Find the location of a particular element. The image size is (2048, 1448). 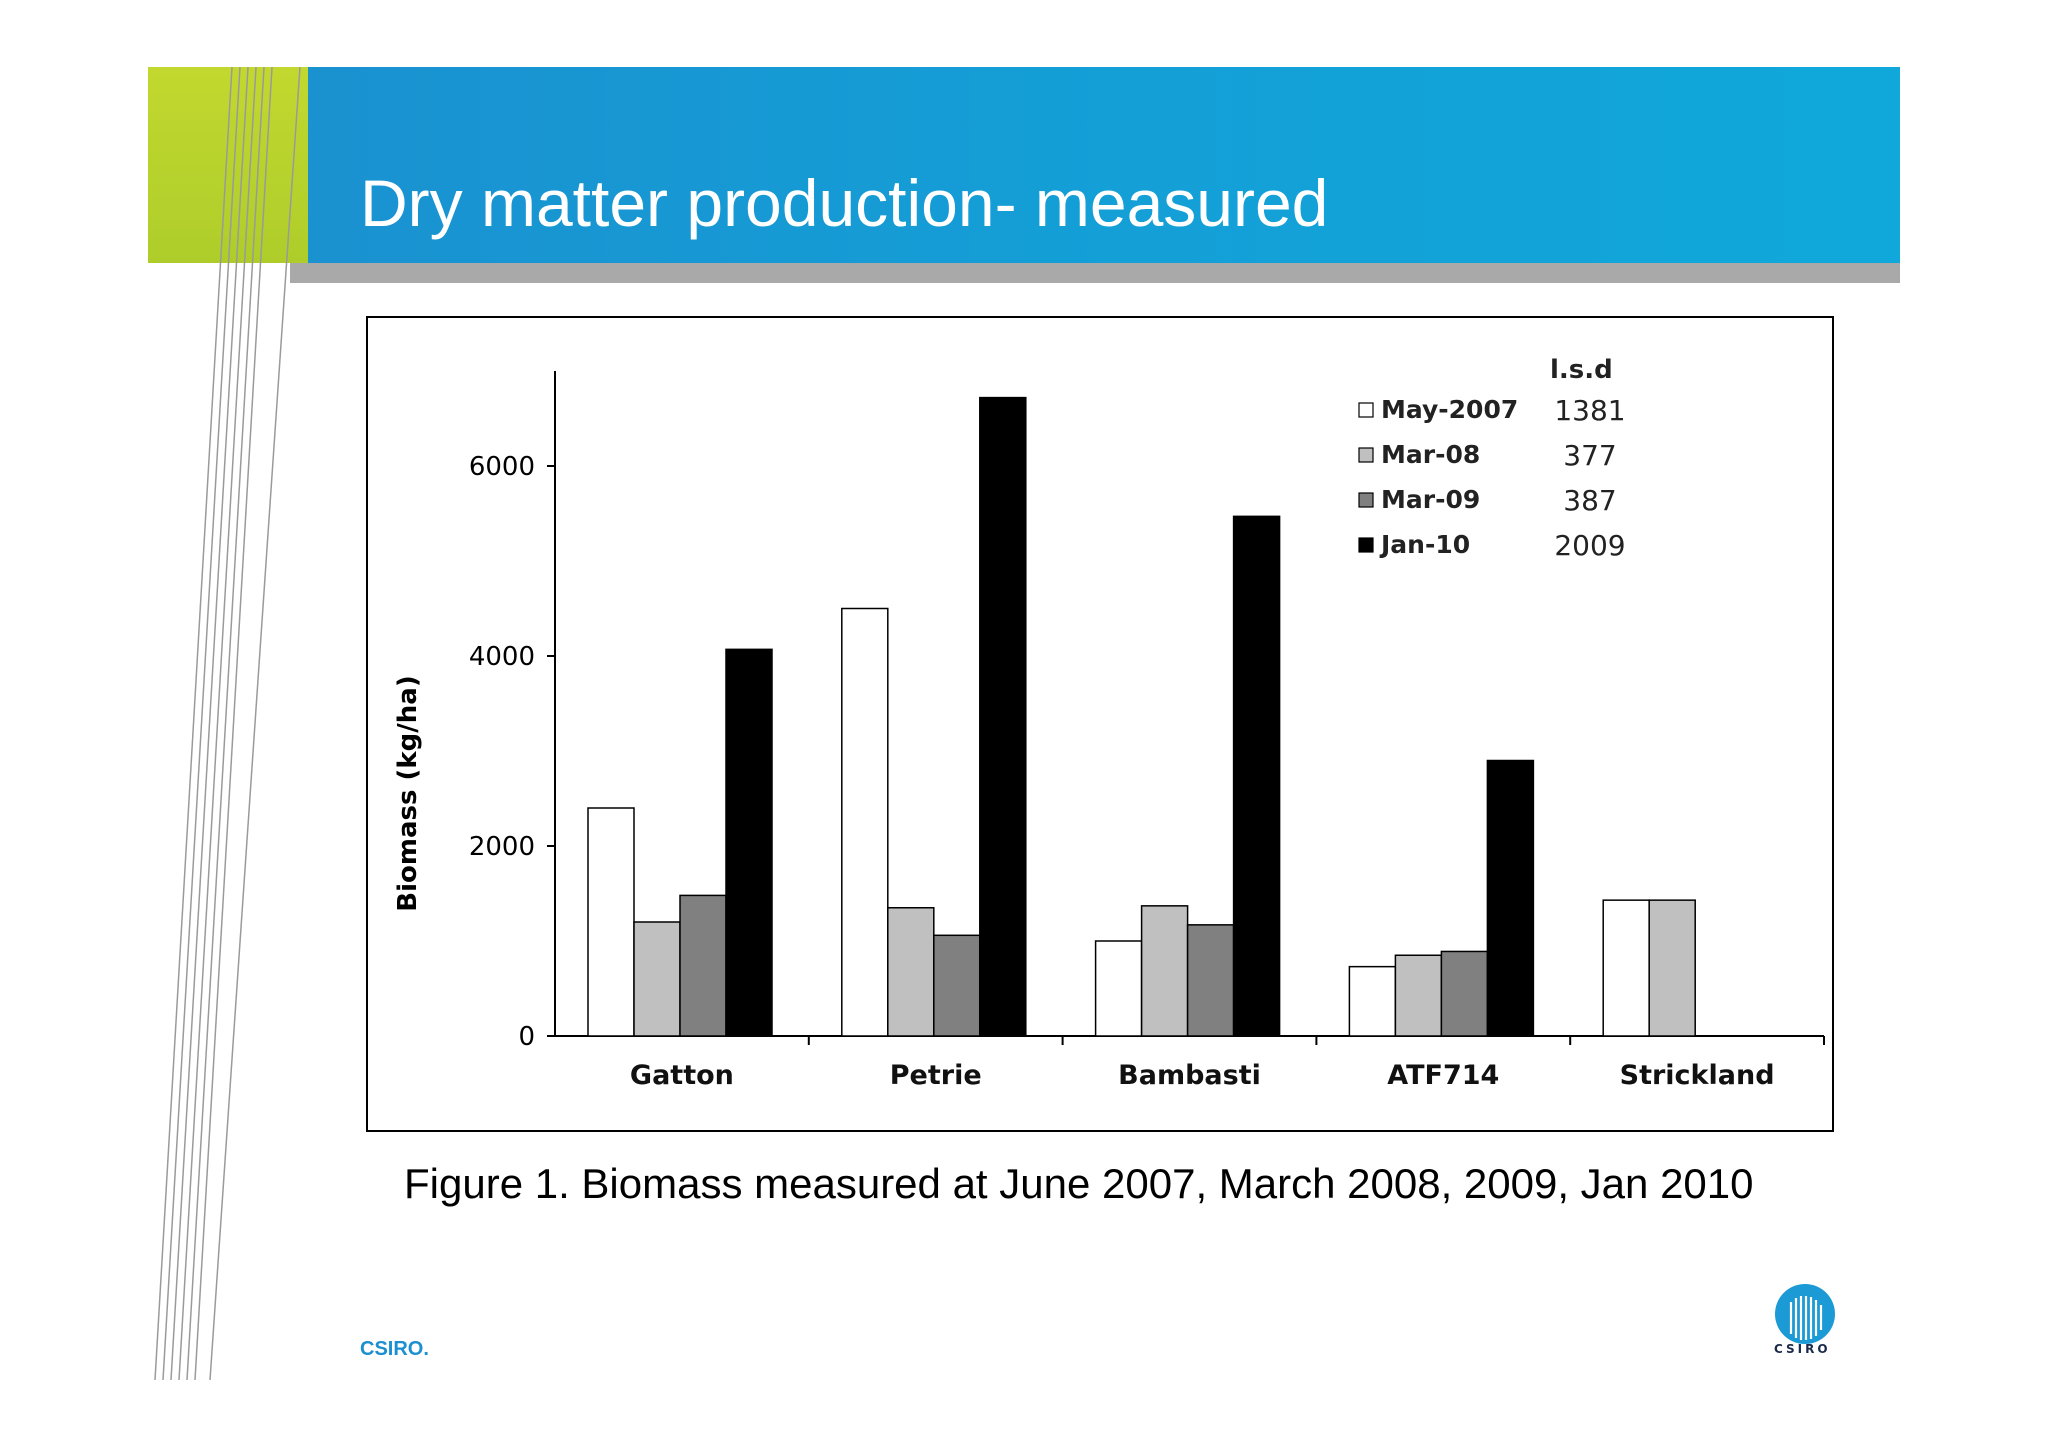

y-tick-label: 2000 is located at coordinates (502, 847).